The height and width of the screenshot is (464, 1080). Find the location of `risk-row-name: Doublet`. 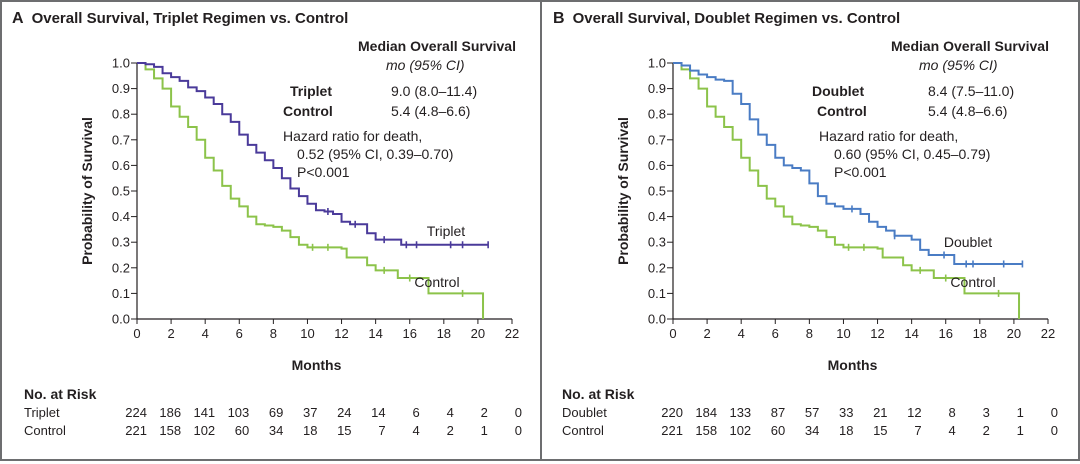

risk-row-name: Doublet is located at coordinates (584, 412).